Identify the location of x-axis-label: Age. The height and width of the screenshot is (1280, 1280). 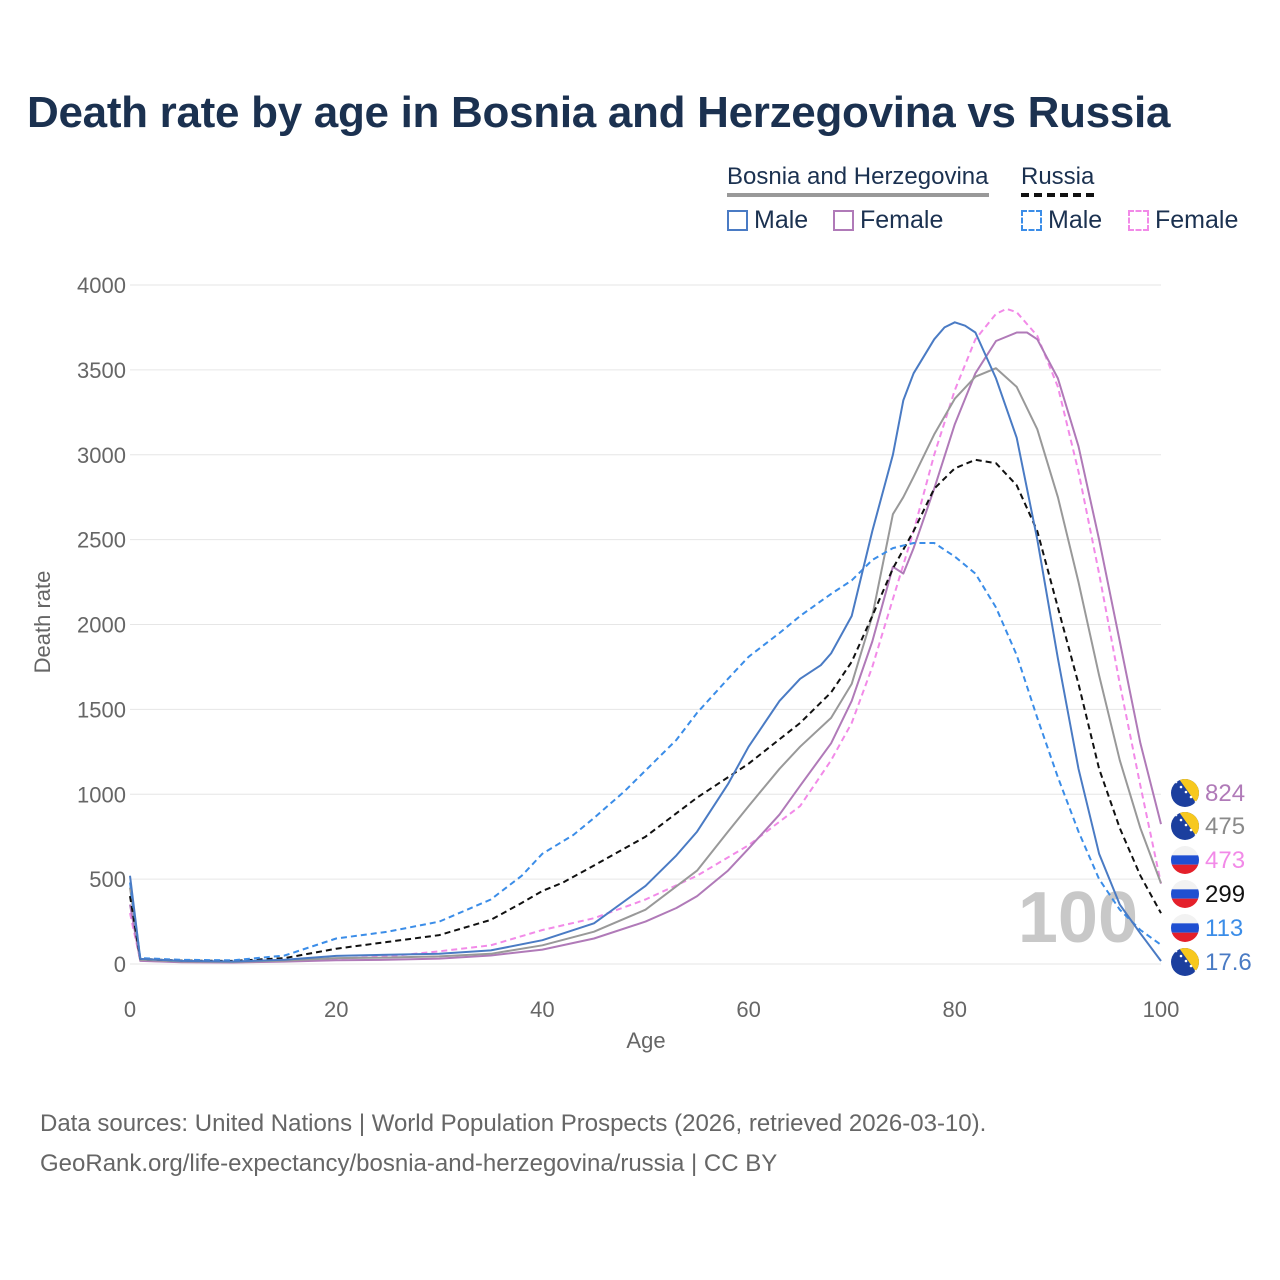
(645, 1040).